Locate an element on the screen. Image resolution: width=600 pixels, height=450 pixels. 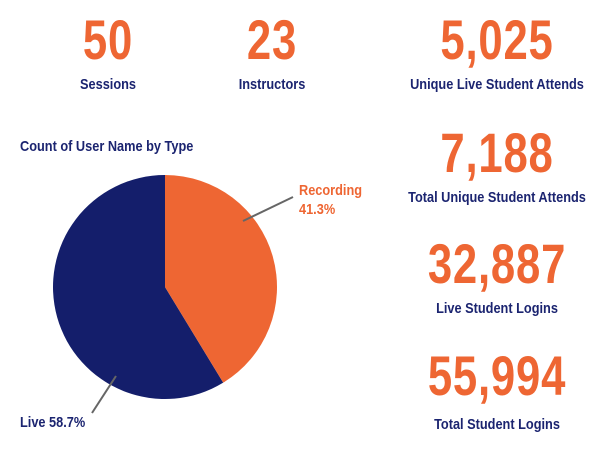
kpi-total-unique-attends: 7,188 Total Unique Student Attends is located at coordinates (493, 164).